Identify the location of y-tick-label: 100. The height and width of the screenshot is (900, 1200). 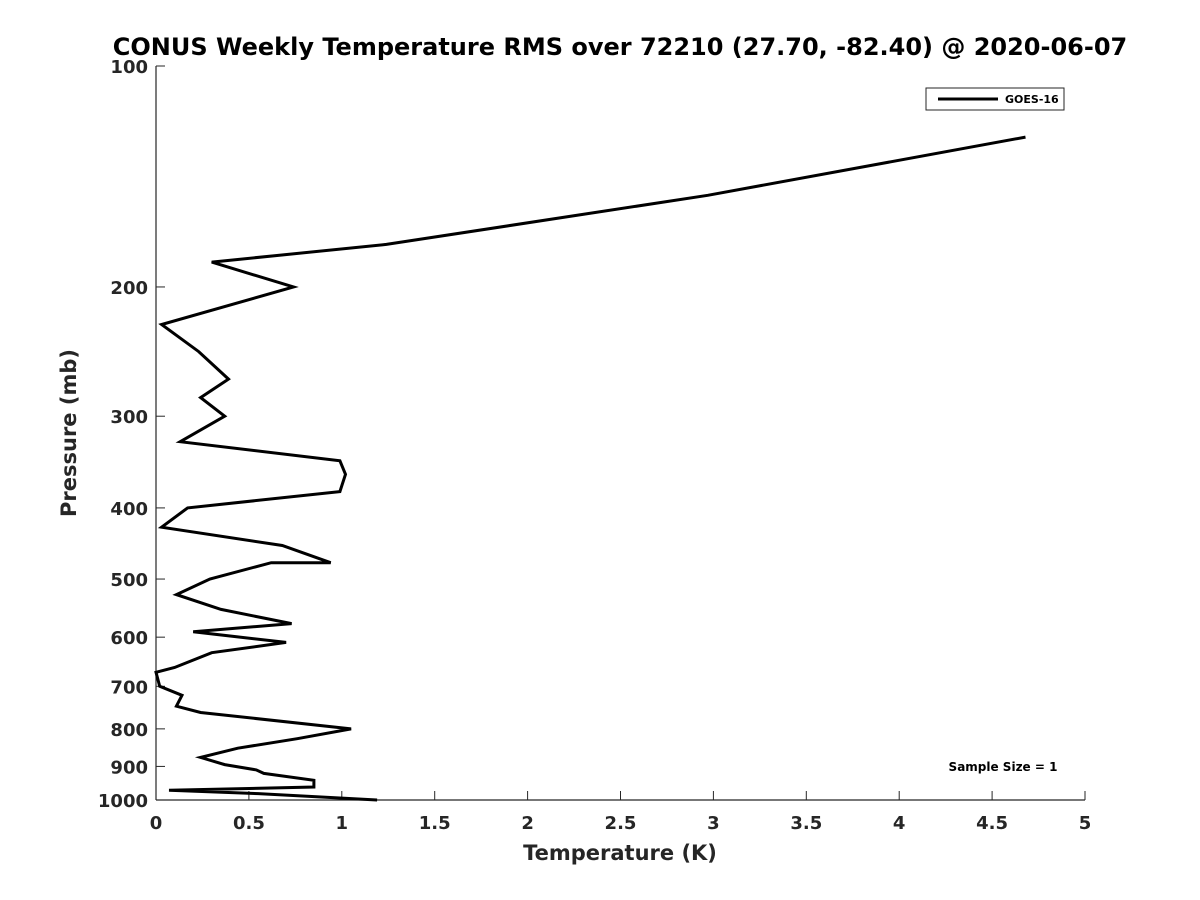
(129, 67).